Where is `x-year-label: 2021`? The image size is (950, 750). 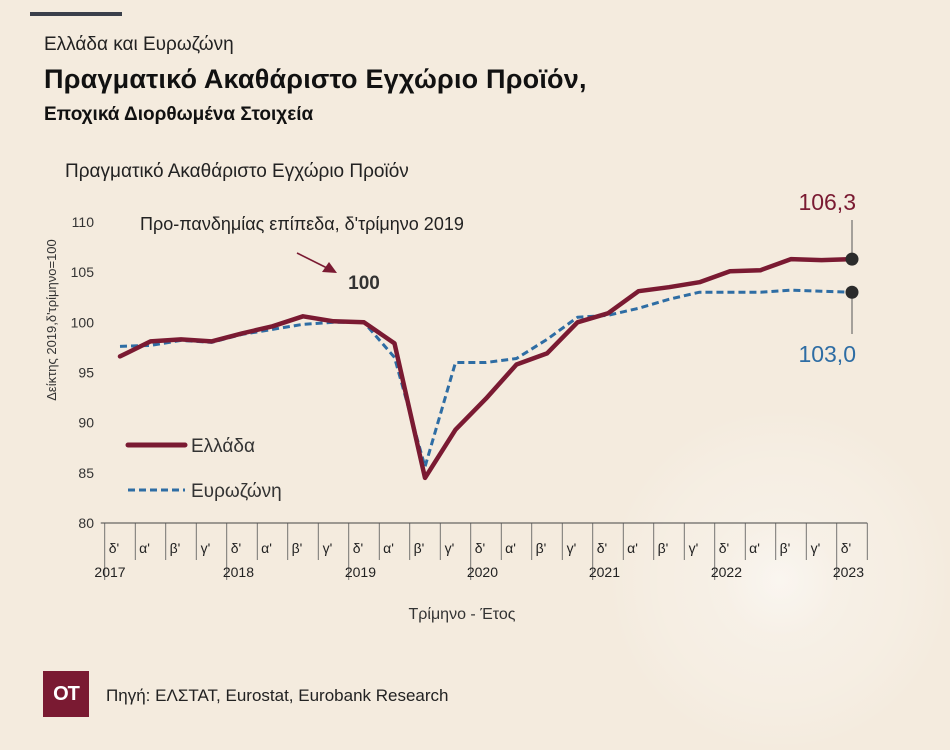 x-year-label: 2021 is located at coordinates (604, 572).